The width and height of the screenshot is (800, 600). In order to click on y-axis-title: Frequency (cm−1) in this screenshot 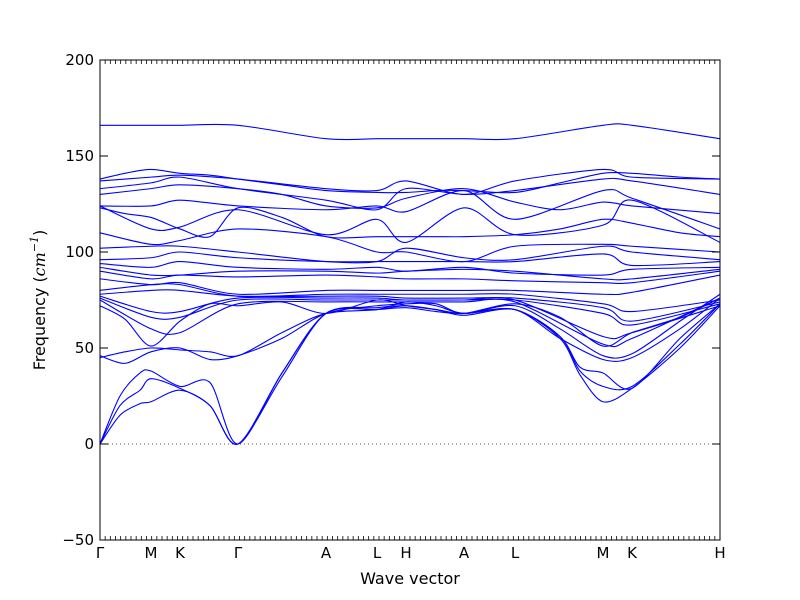, I will do `click(38, 300)`.